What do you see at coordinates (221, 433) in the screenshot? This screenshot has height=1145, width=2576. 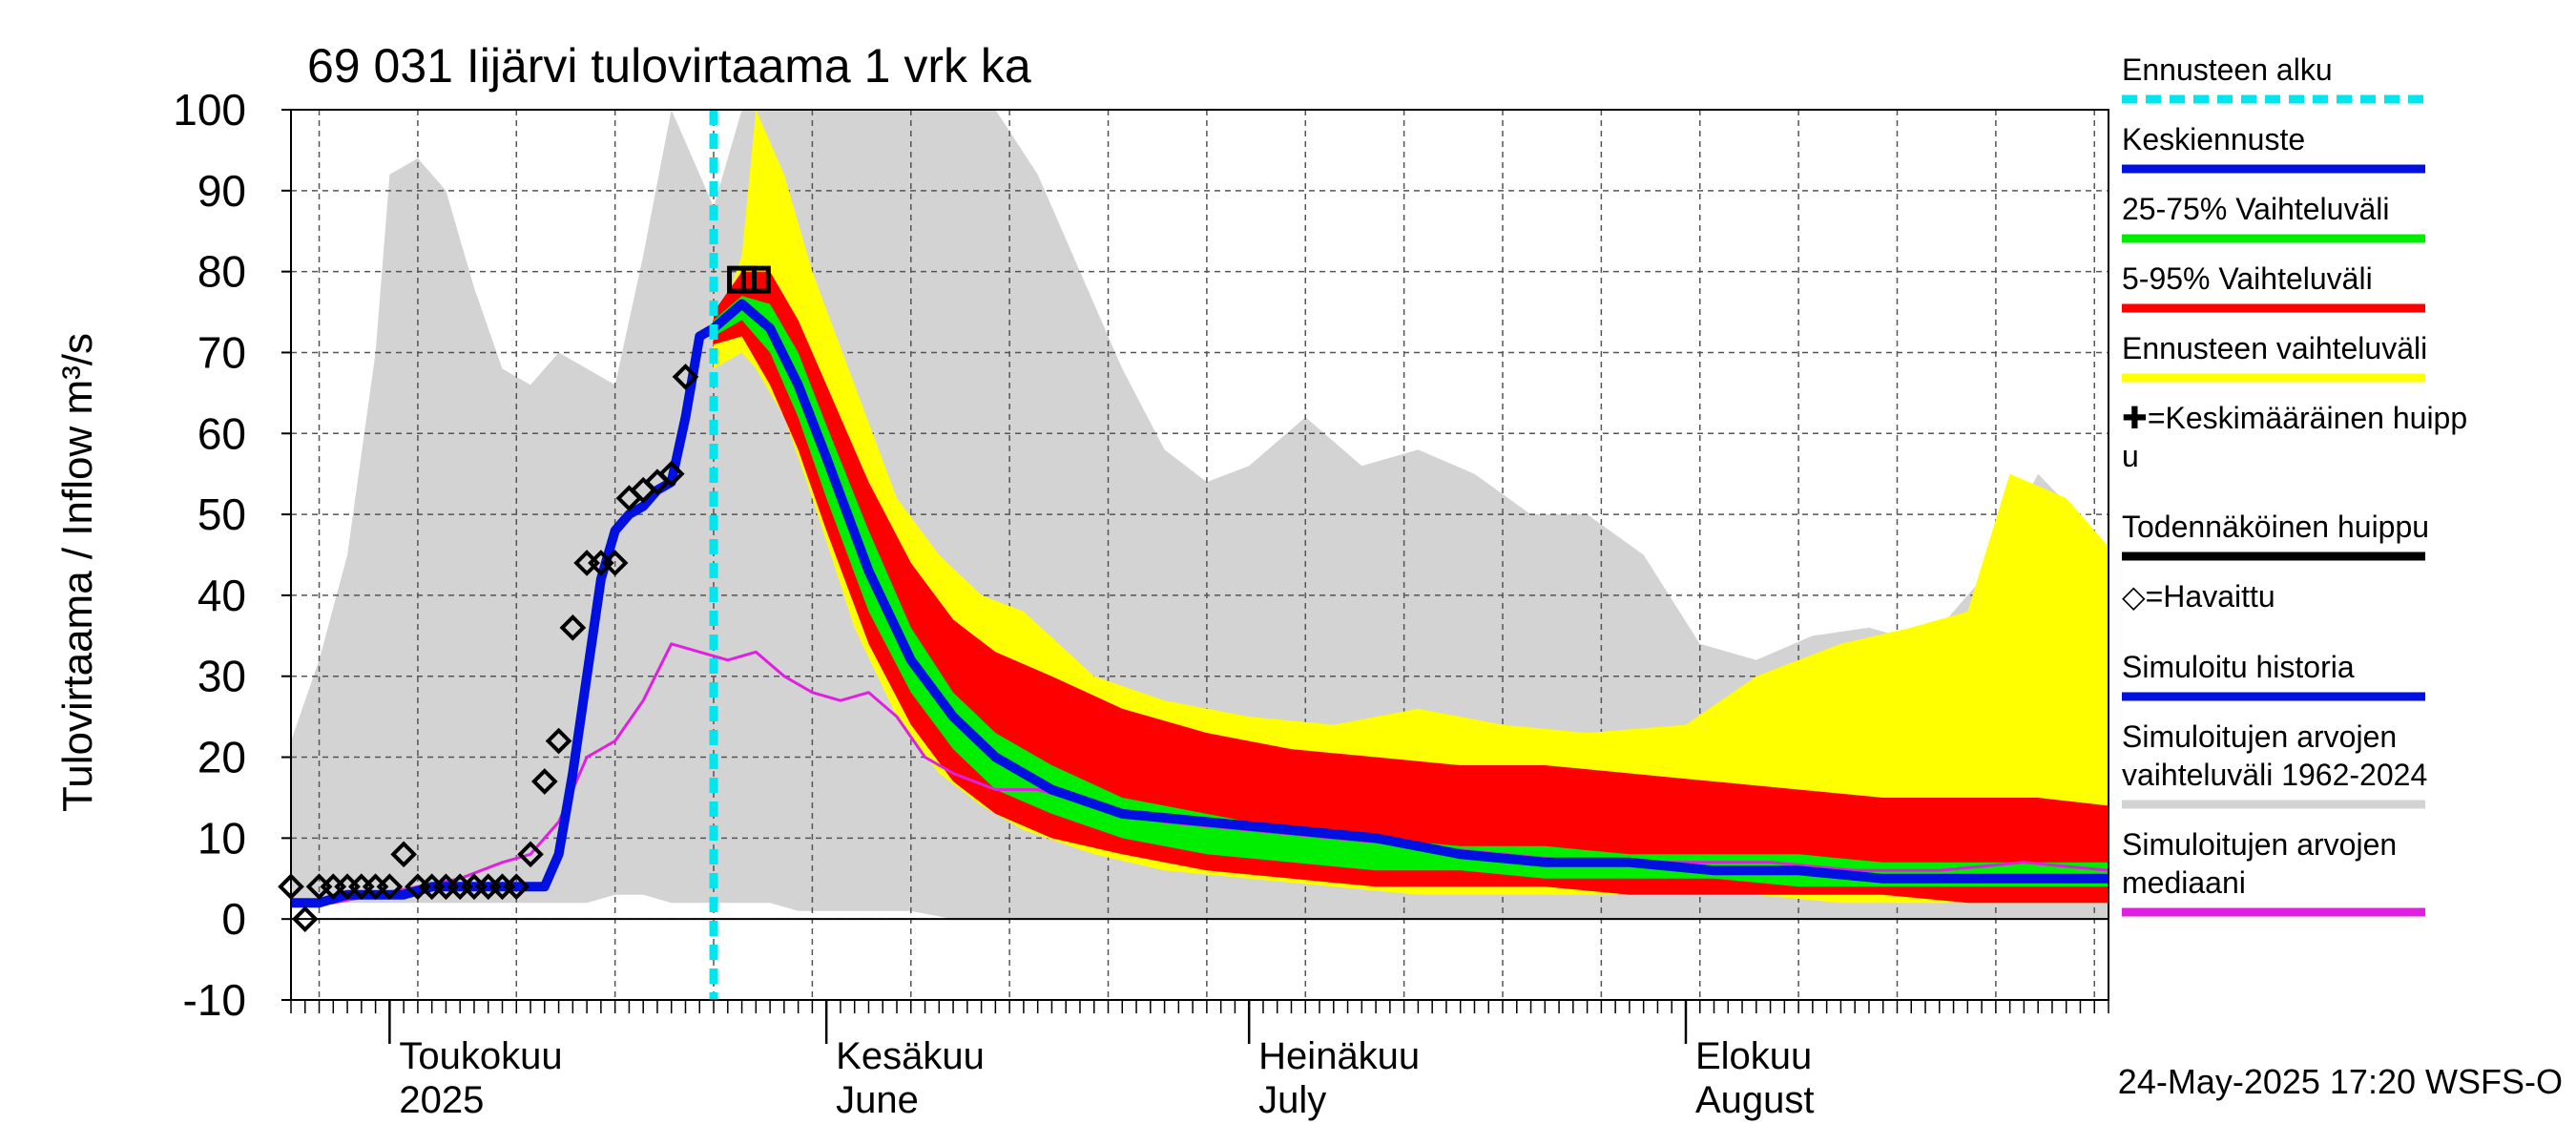 I see `y-tick-label: 60` at bounding box center [221, 433].